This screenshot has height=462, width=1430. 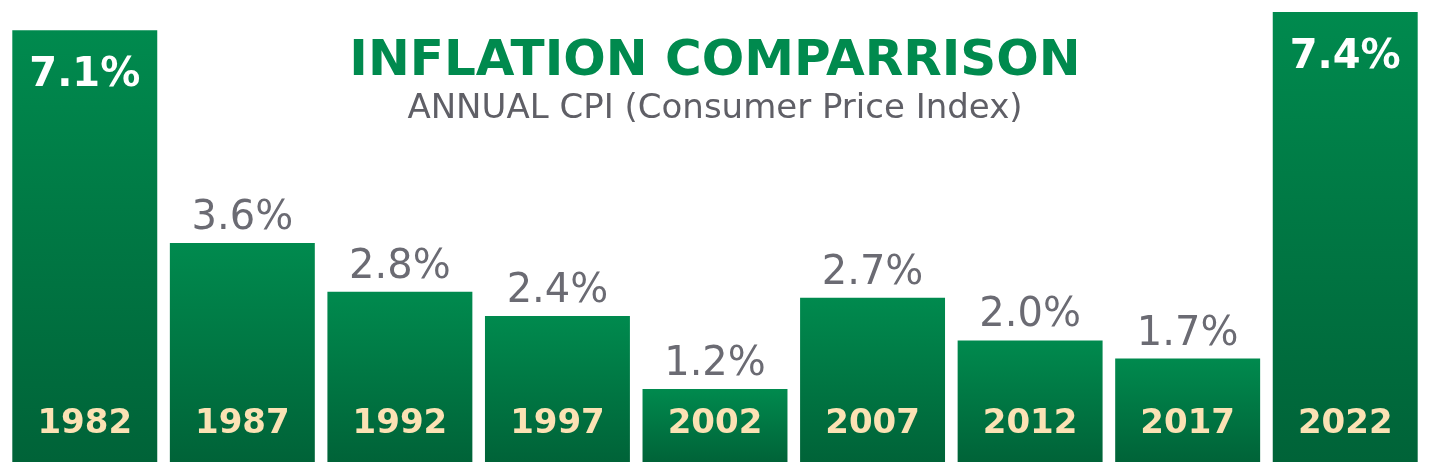 What do you see at coordinates (557, 288) in the screenshot?
I see `data-label: 2.4%` at bounding box center [557, 288].